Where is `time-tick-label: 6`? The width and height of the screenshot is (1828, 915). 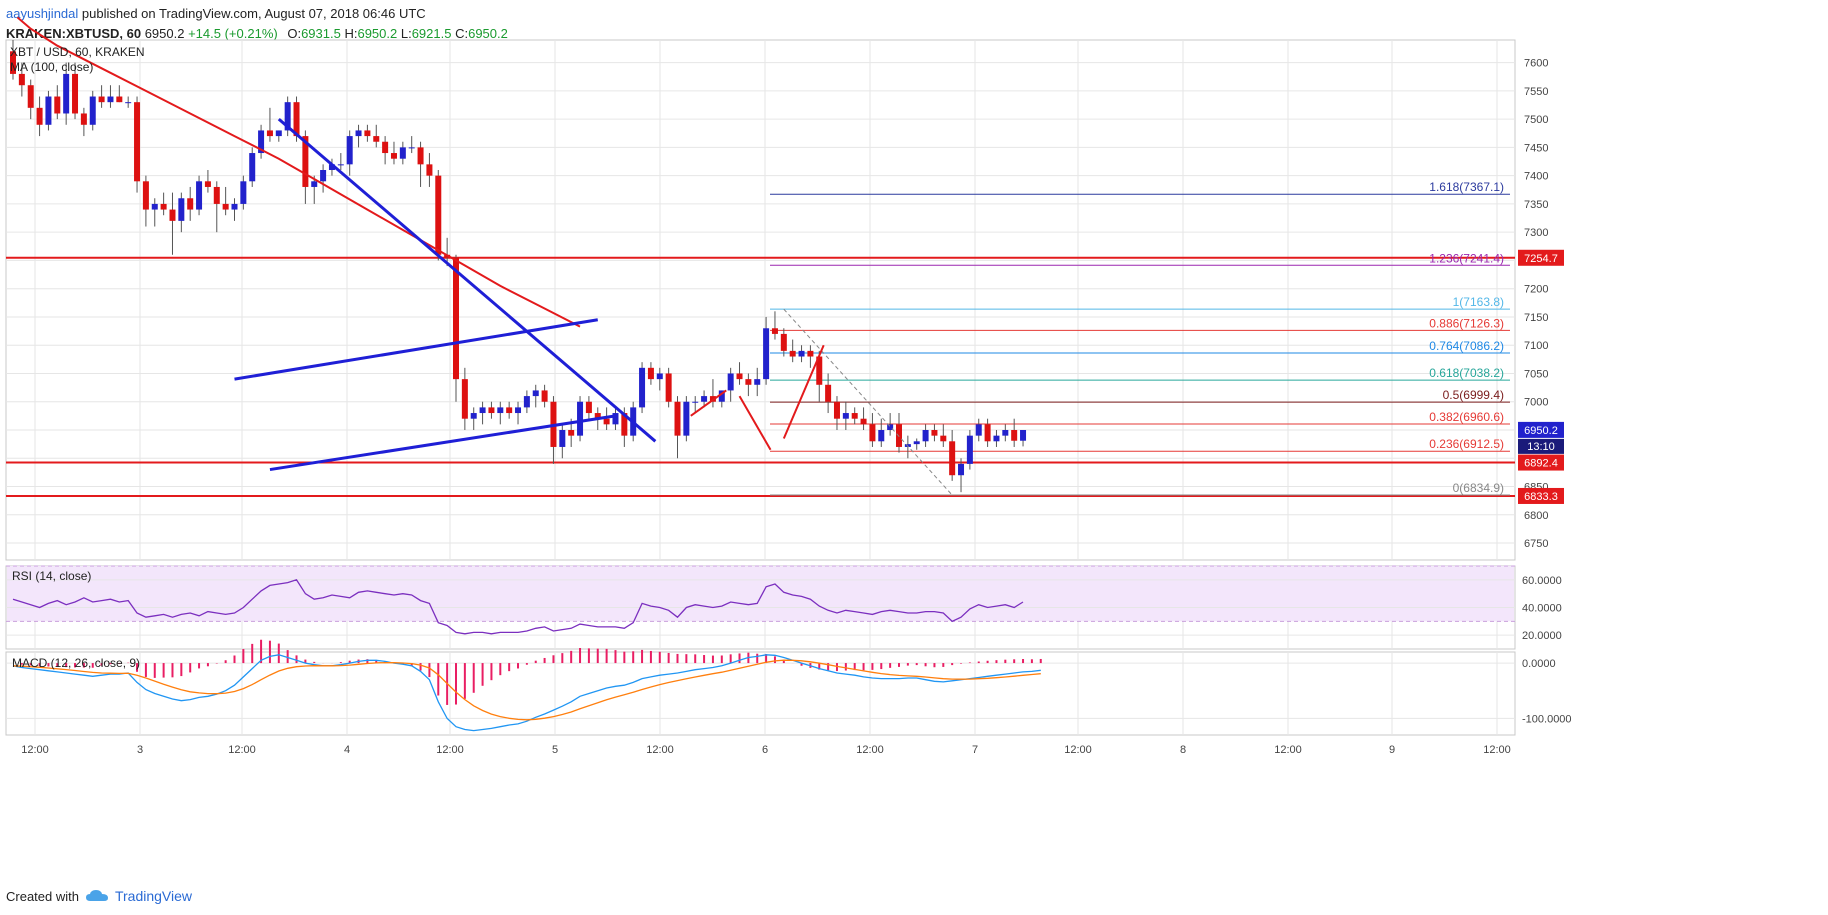
time-tick-label: 6 is located at coordinates (765, 750).